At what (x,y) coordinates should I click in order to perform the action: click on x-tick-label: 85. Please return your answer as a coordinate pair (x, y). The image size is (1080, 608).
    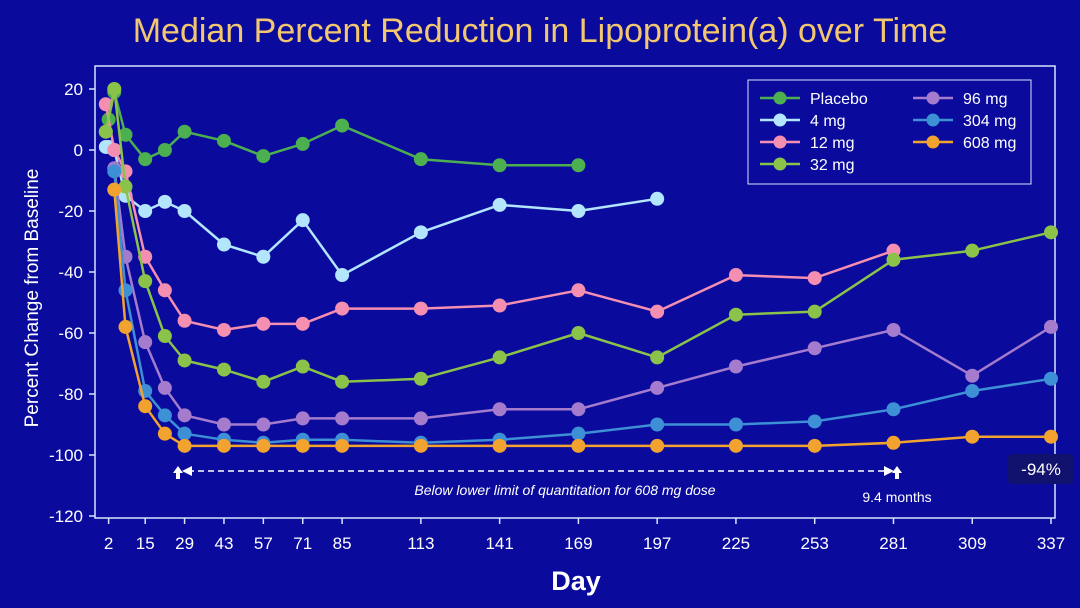
    Looking at the image, I should click on (342, 543).